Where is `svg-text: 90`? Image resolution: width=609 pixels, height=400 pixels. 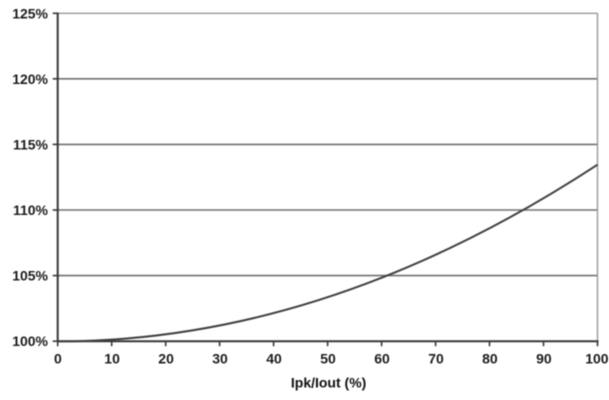 svg-text: 90 is located at coordinates (544, 359).